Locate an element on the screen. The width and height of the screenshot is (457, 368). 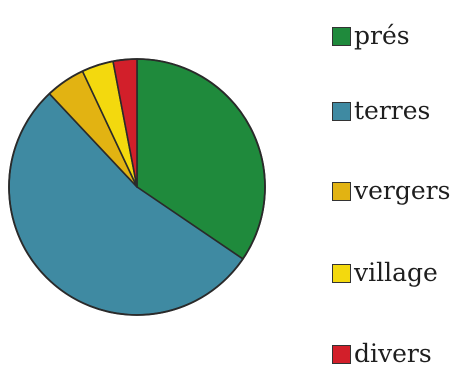
legend-item-divers: divers is located at coordinates (382, 354).